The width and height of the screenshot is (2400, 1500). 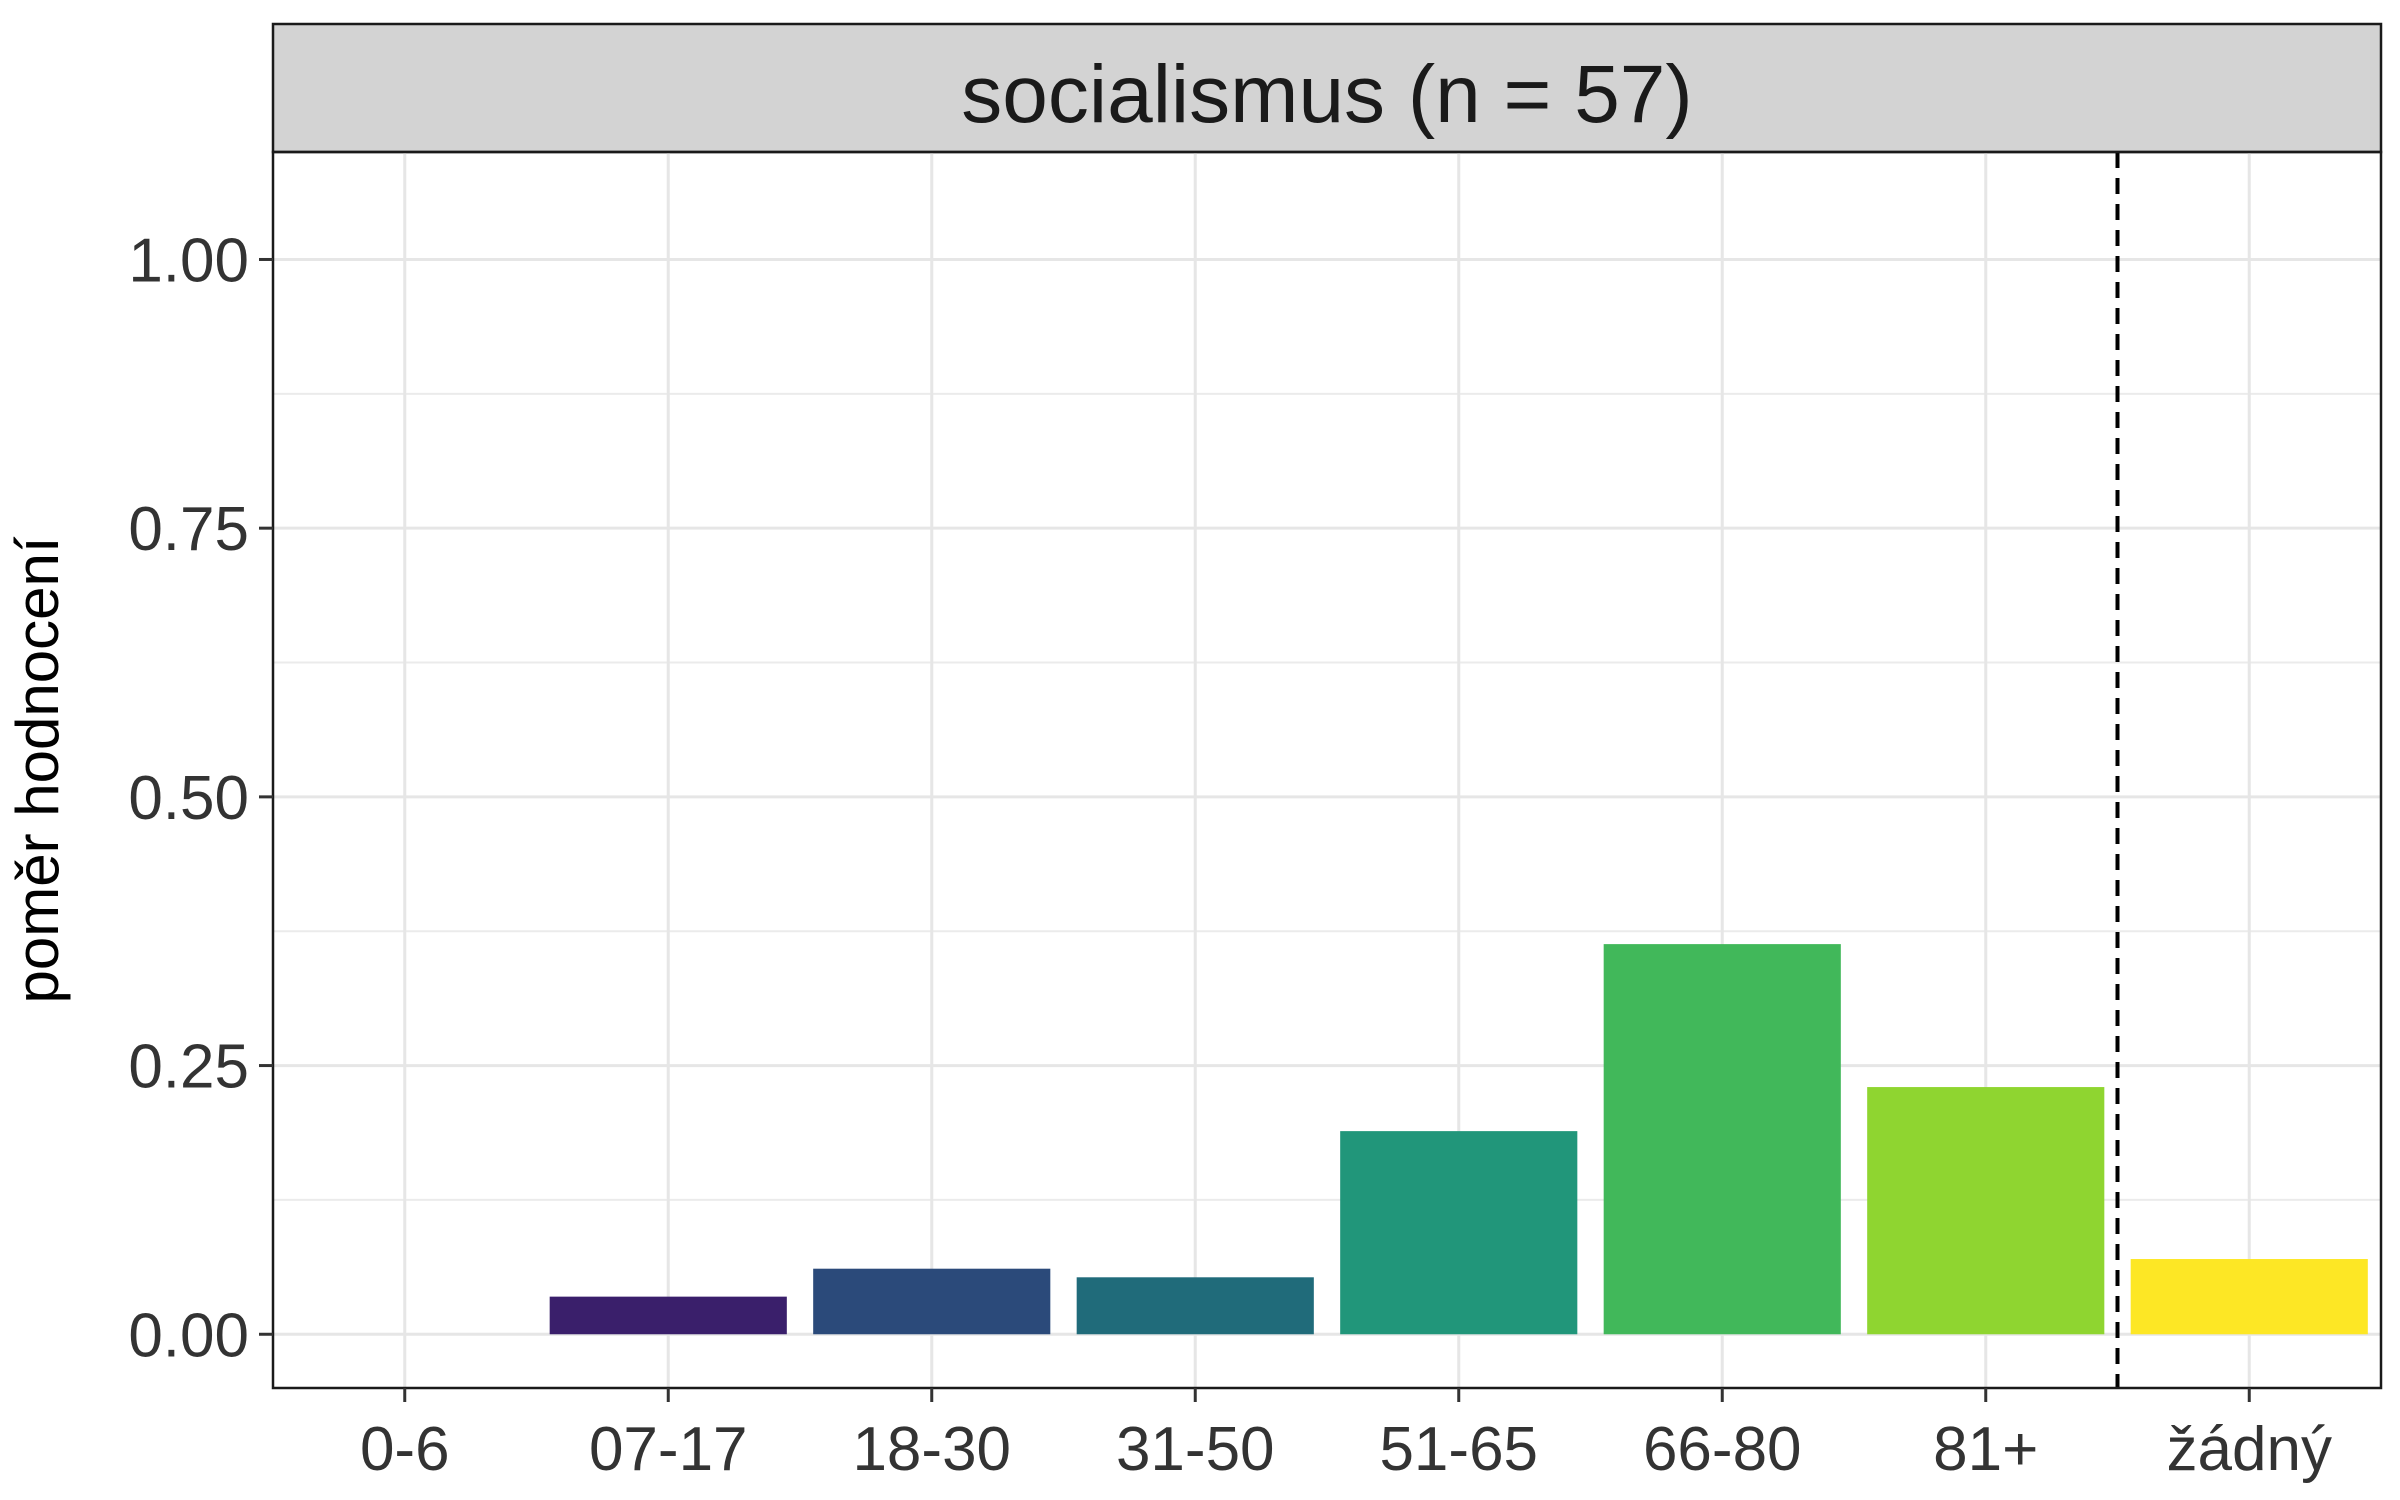 I want to click on y-axis: 0.00 0.25 0.50 0.75 1.00, so click(x=200, y=798).